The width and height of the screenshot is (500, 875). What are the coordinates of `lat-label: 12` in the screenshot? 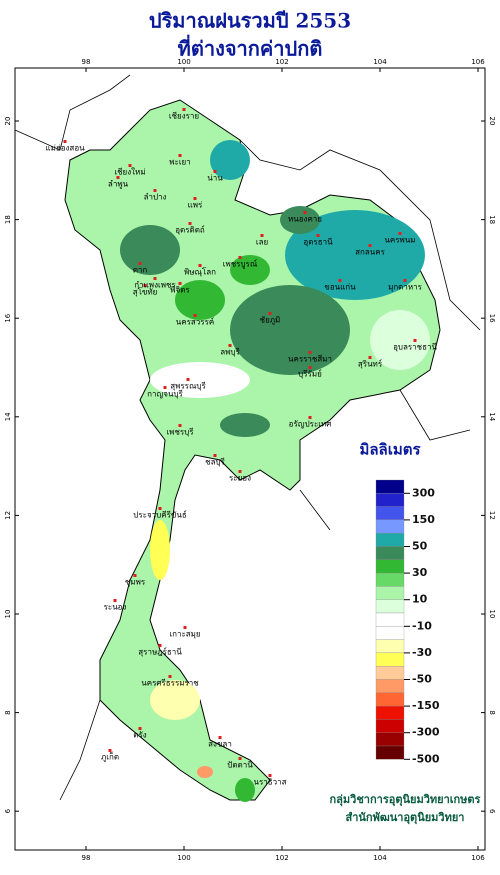 It's located at (492, 515).